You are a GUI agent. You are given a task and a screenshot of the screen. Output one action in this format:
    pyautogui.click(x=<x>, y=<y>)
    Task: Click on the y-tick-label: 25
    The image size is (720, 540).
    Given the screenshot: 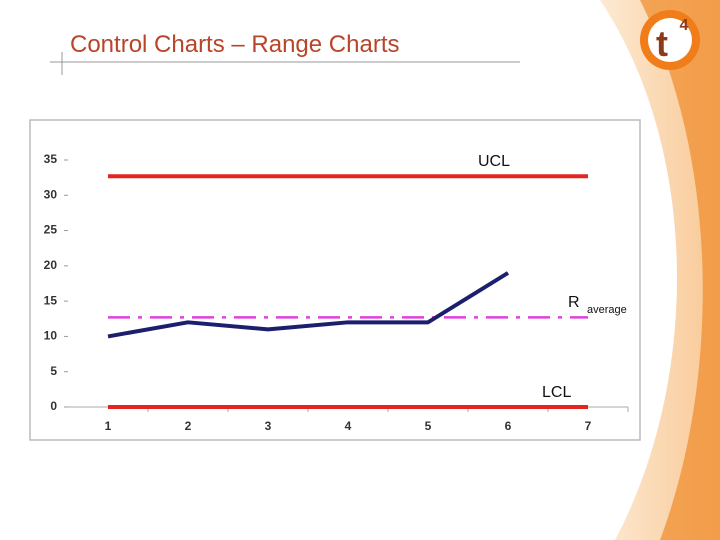 What is the action you would take?
    pyautogui.click(x=51, y=230)
    